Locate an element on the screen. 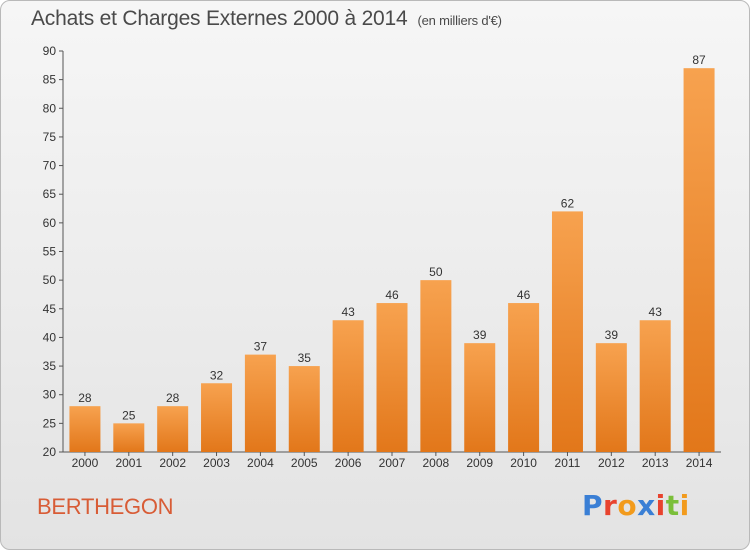 Image resolution: width=750 pixels, height=550 pixels. y-tick-label: 90 is located at coordinates (50, 51).